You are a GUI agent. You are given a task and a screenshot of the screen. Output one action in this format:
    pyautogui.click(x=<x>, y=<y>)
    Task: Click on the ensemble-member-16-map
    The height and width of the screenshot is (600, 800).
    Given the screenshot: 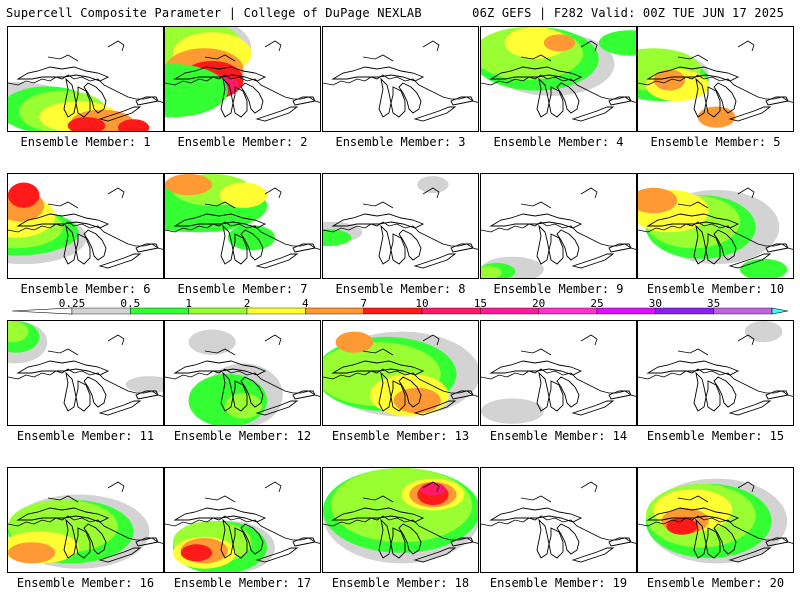 What is the action you would take?
    pyautogui.click(x=85, y=520)
    